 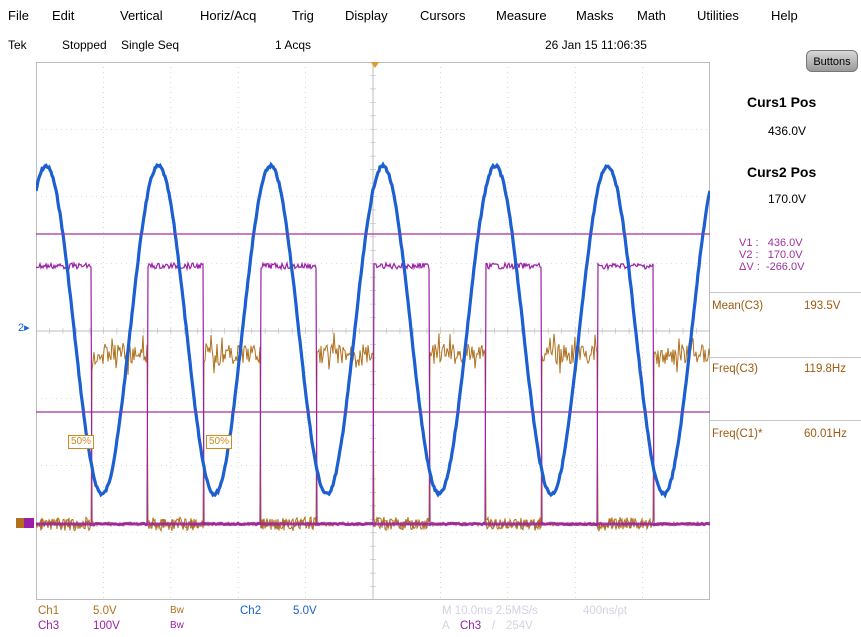 I want to click on brand-label: Tek, so click(x=17, y=45).